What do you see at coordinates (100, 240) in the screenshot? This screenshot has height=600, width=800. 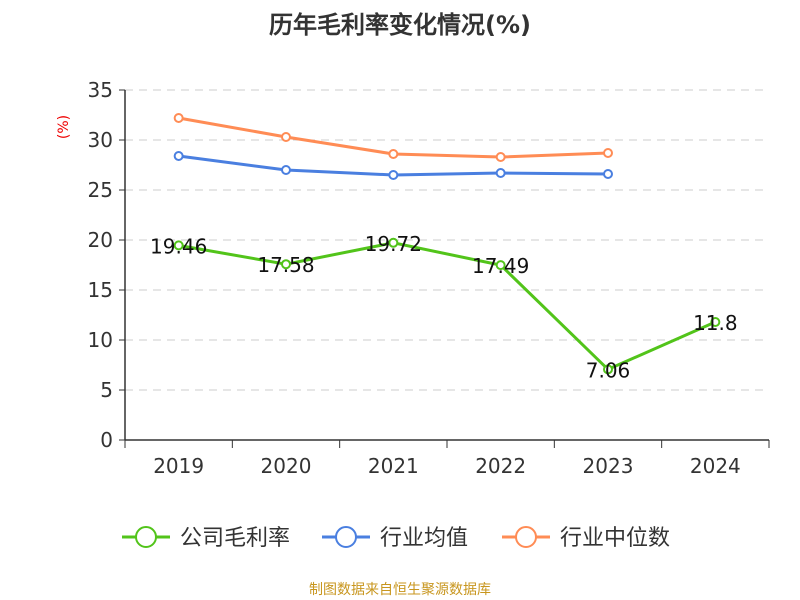 I see `y-tick-label: 20` at bounding box center [100, 240].